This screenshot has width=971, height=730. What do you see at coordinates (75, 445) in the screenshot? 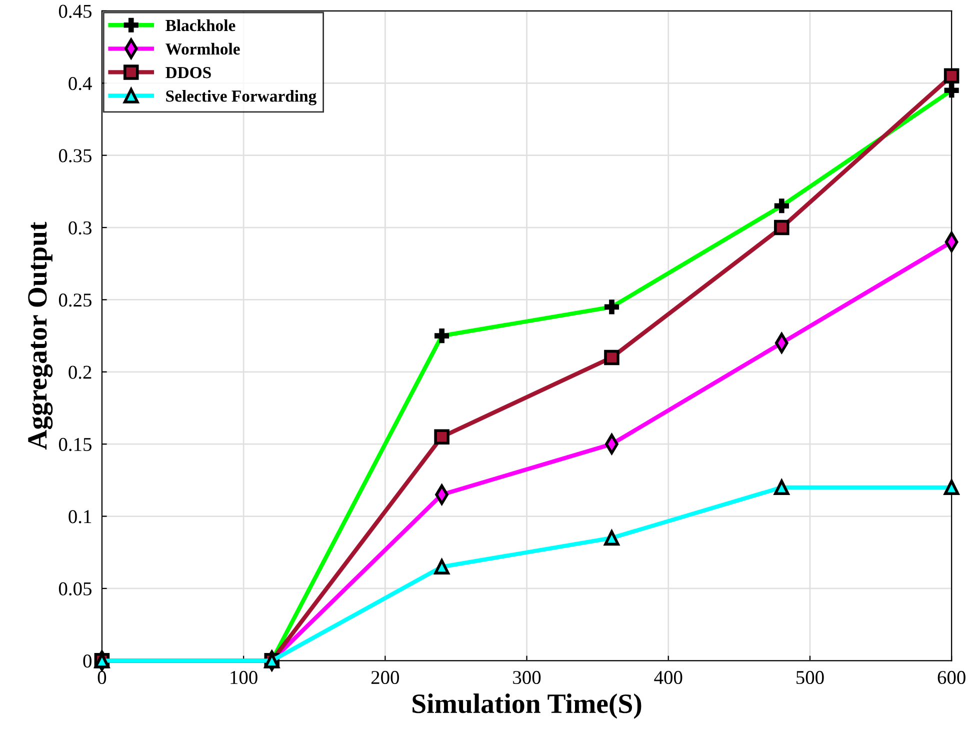
I see `y-tick-label: 0.15` at bounding box center [75, 445].